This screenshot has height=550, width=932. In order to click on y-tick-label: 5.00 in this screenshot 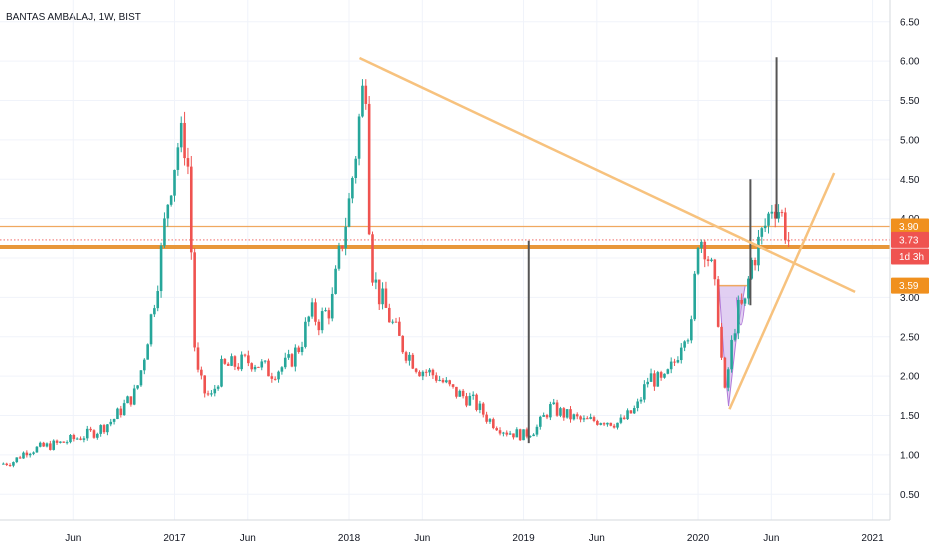, I will do `click(910, 140)`.